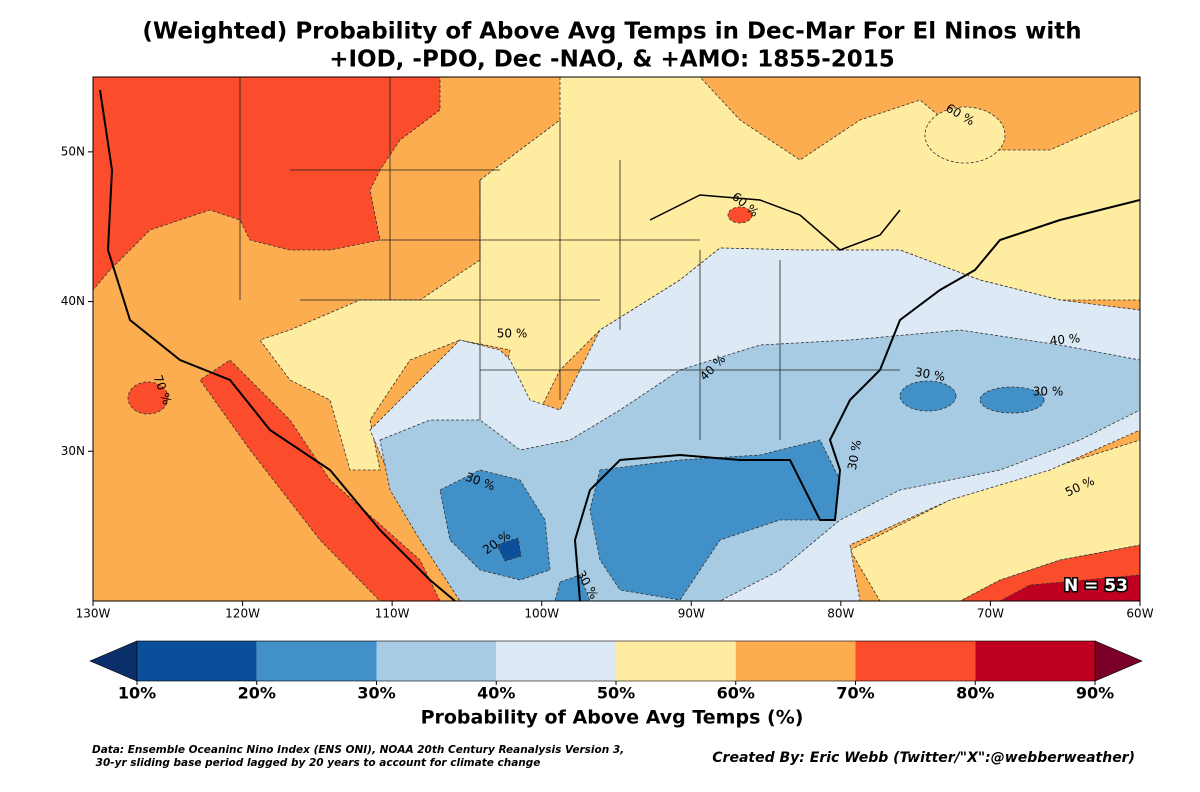  Describe the element at coordinates (242, 614) in the screenshot. I see `x-tick-label: 120W` at that location.